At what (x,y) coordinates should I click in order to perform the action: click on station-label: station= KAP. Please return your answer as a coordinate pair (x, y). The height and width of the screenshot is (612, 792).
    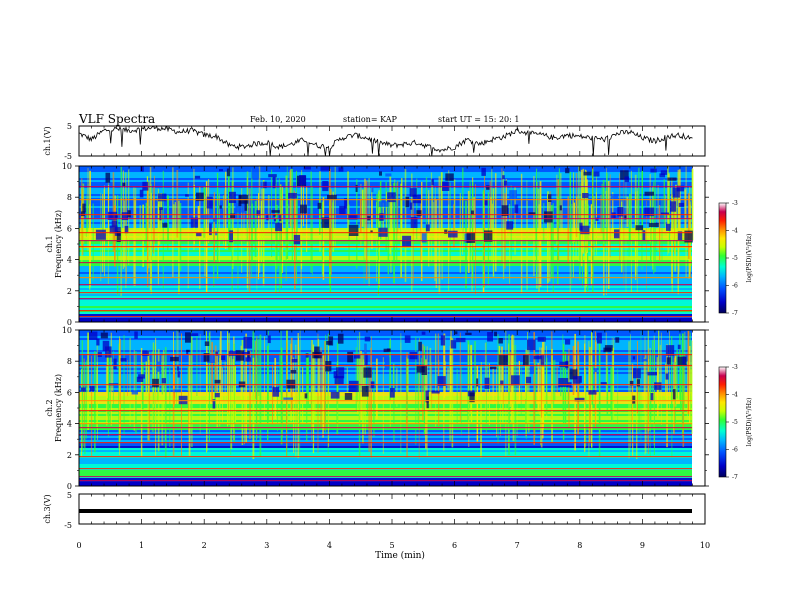
    Looking at the image, I should click on (370, 119).